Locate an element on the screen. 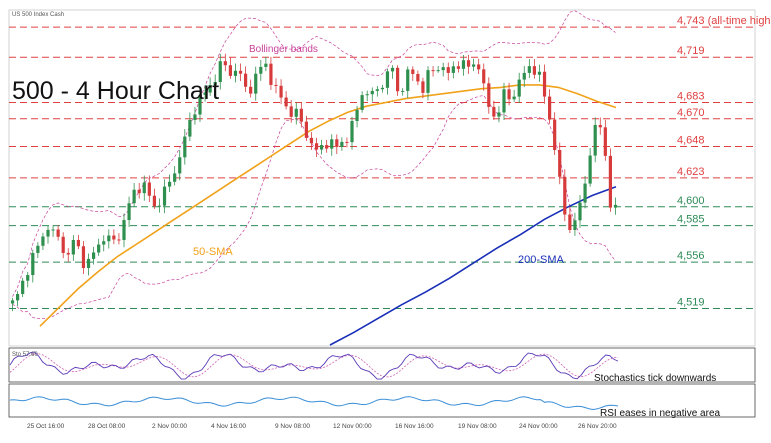 The image size is (771, 443). chart-title: 500 - 4 Hour Chart is located at coordinates (115, 91).